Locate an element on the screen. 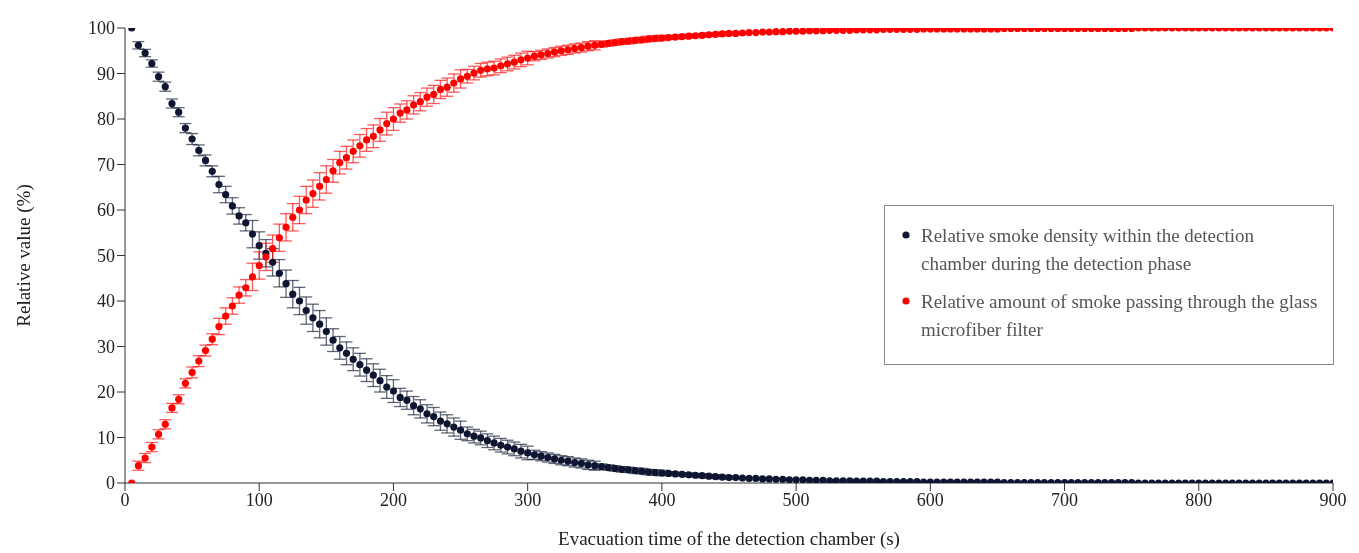 This screenshot has width=1359, height=553. y-tick-label: 60 is located at coordinates (106, 210).